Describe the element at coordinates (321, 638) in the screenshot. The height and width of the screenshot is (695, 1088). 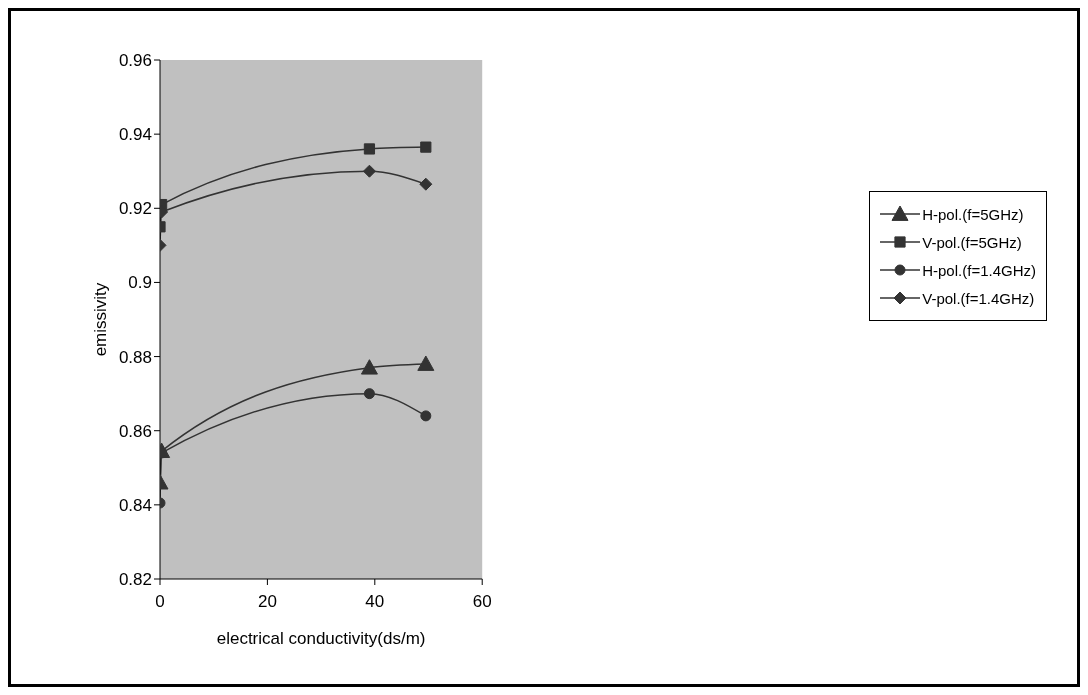
I see `x-axis-title: electrical conductivity(ds/m)` at that location.